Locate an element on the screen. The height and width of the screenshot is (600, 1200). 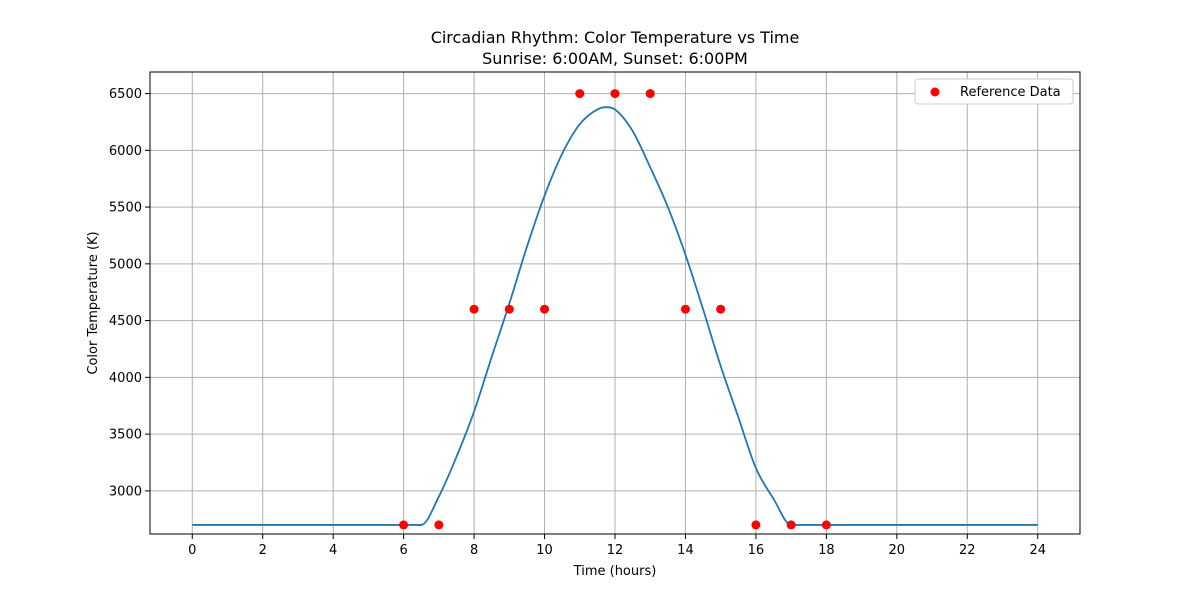
x-tick-label: 8 is located at coordinates (474, 550).